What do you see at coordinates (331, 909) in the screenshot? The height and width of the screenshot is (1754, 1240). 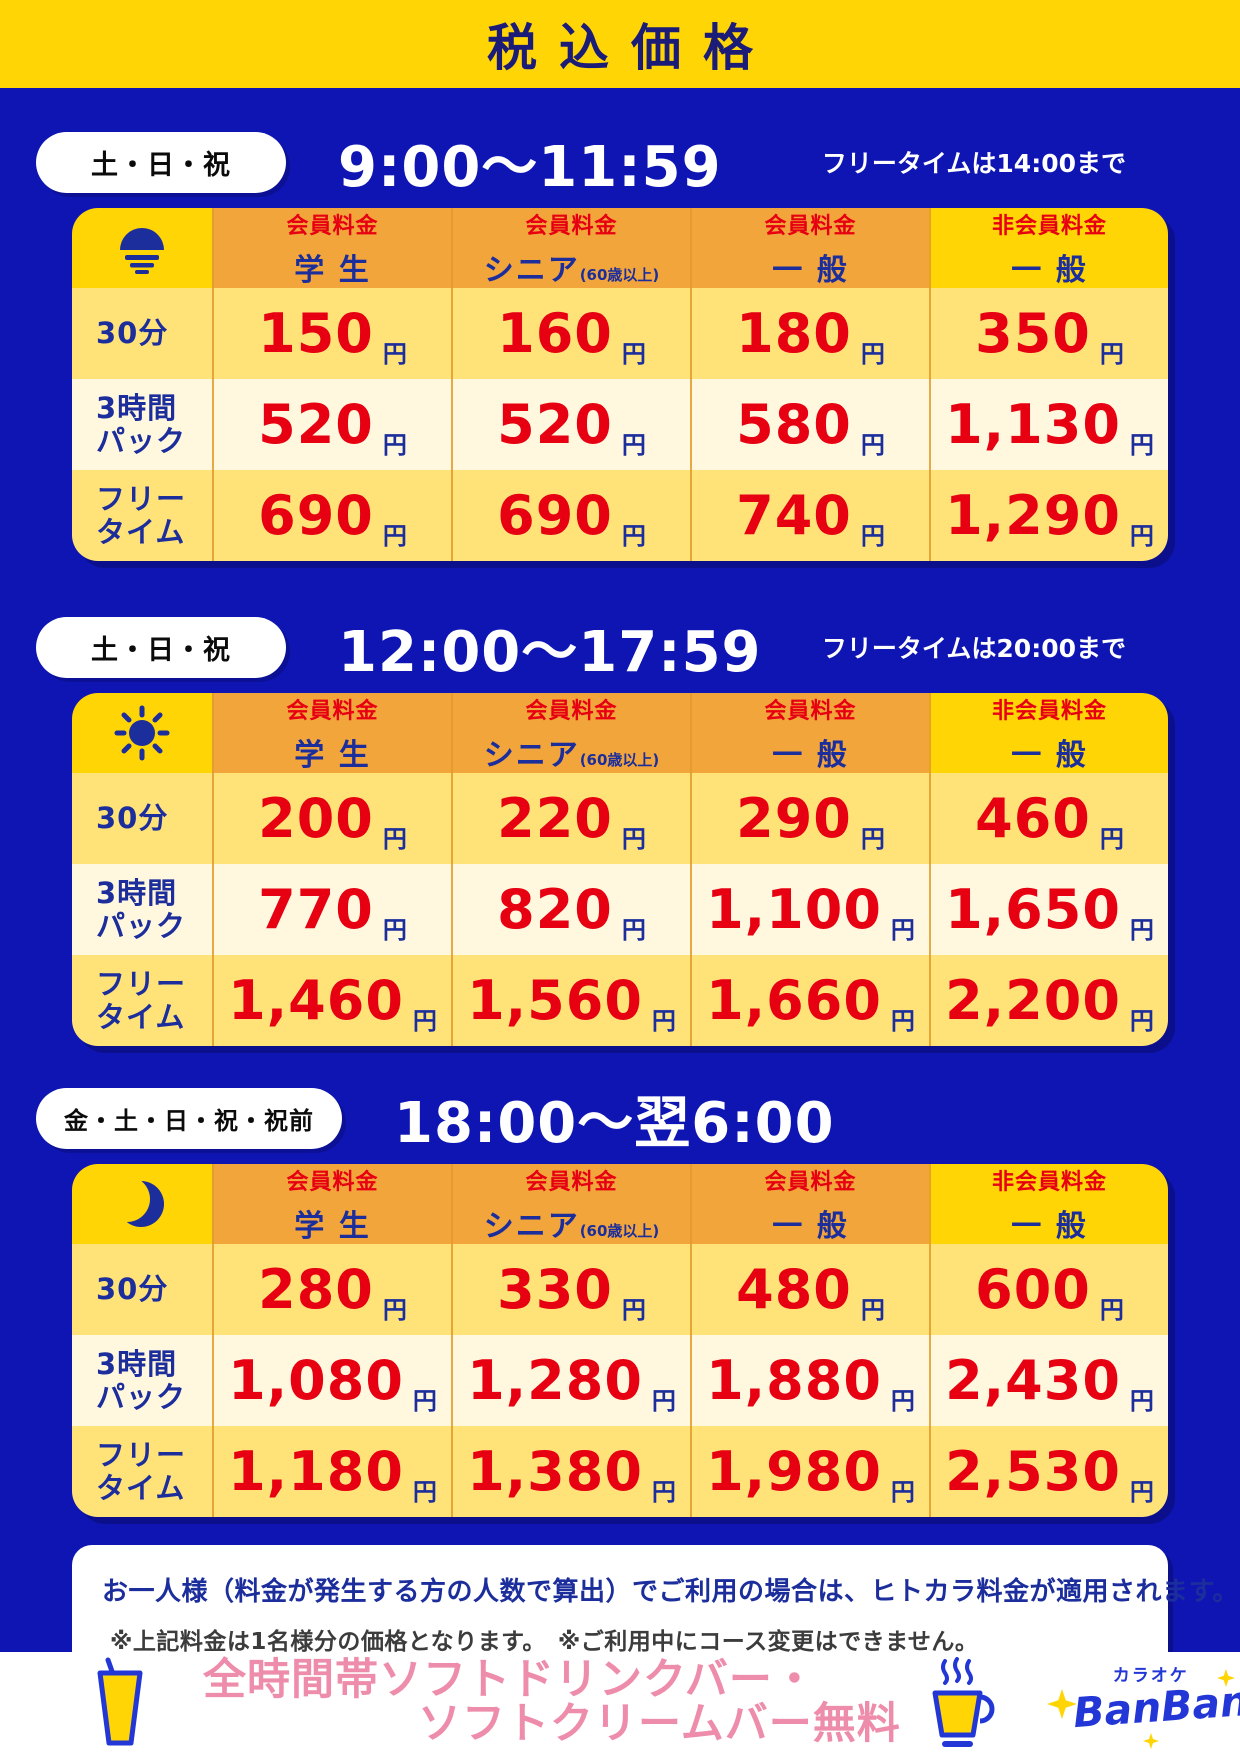 I see `price-cell: 770 円` at bounding box center [331, 909].